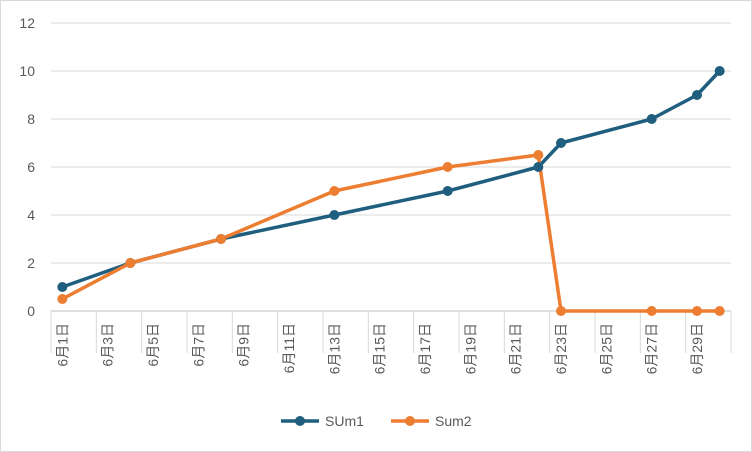  I want to click on legend-label: SUm1, so click(344, 421).